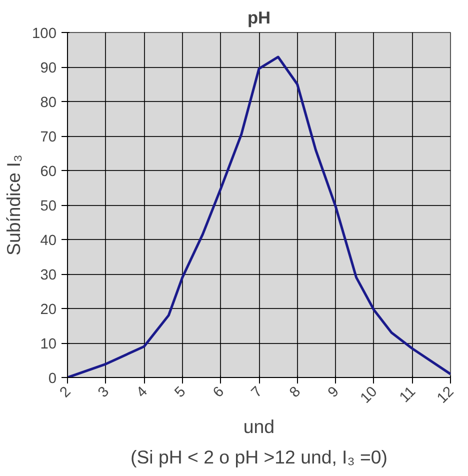 This screenshot has width=468, height=476. What do you see at coordinates (48, 138) in the screenshot?
I see `y-tick-label: 70` at bounding box center [48, 138].